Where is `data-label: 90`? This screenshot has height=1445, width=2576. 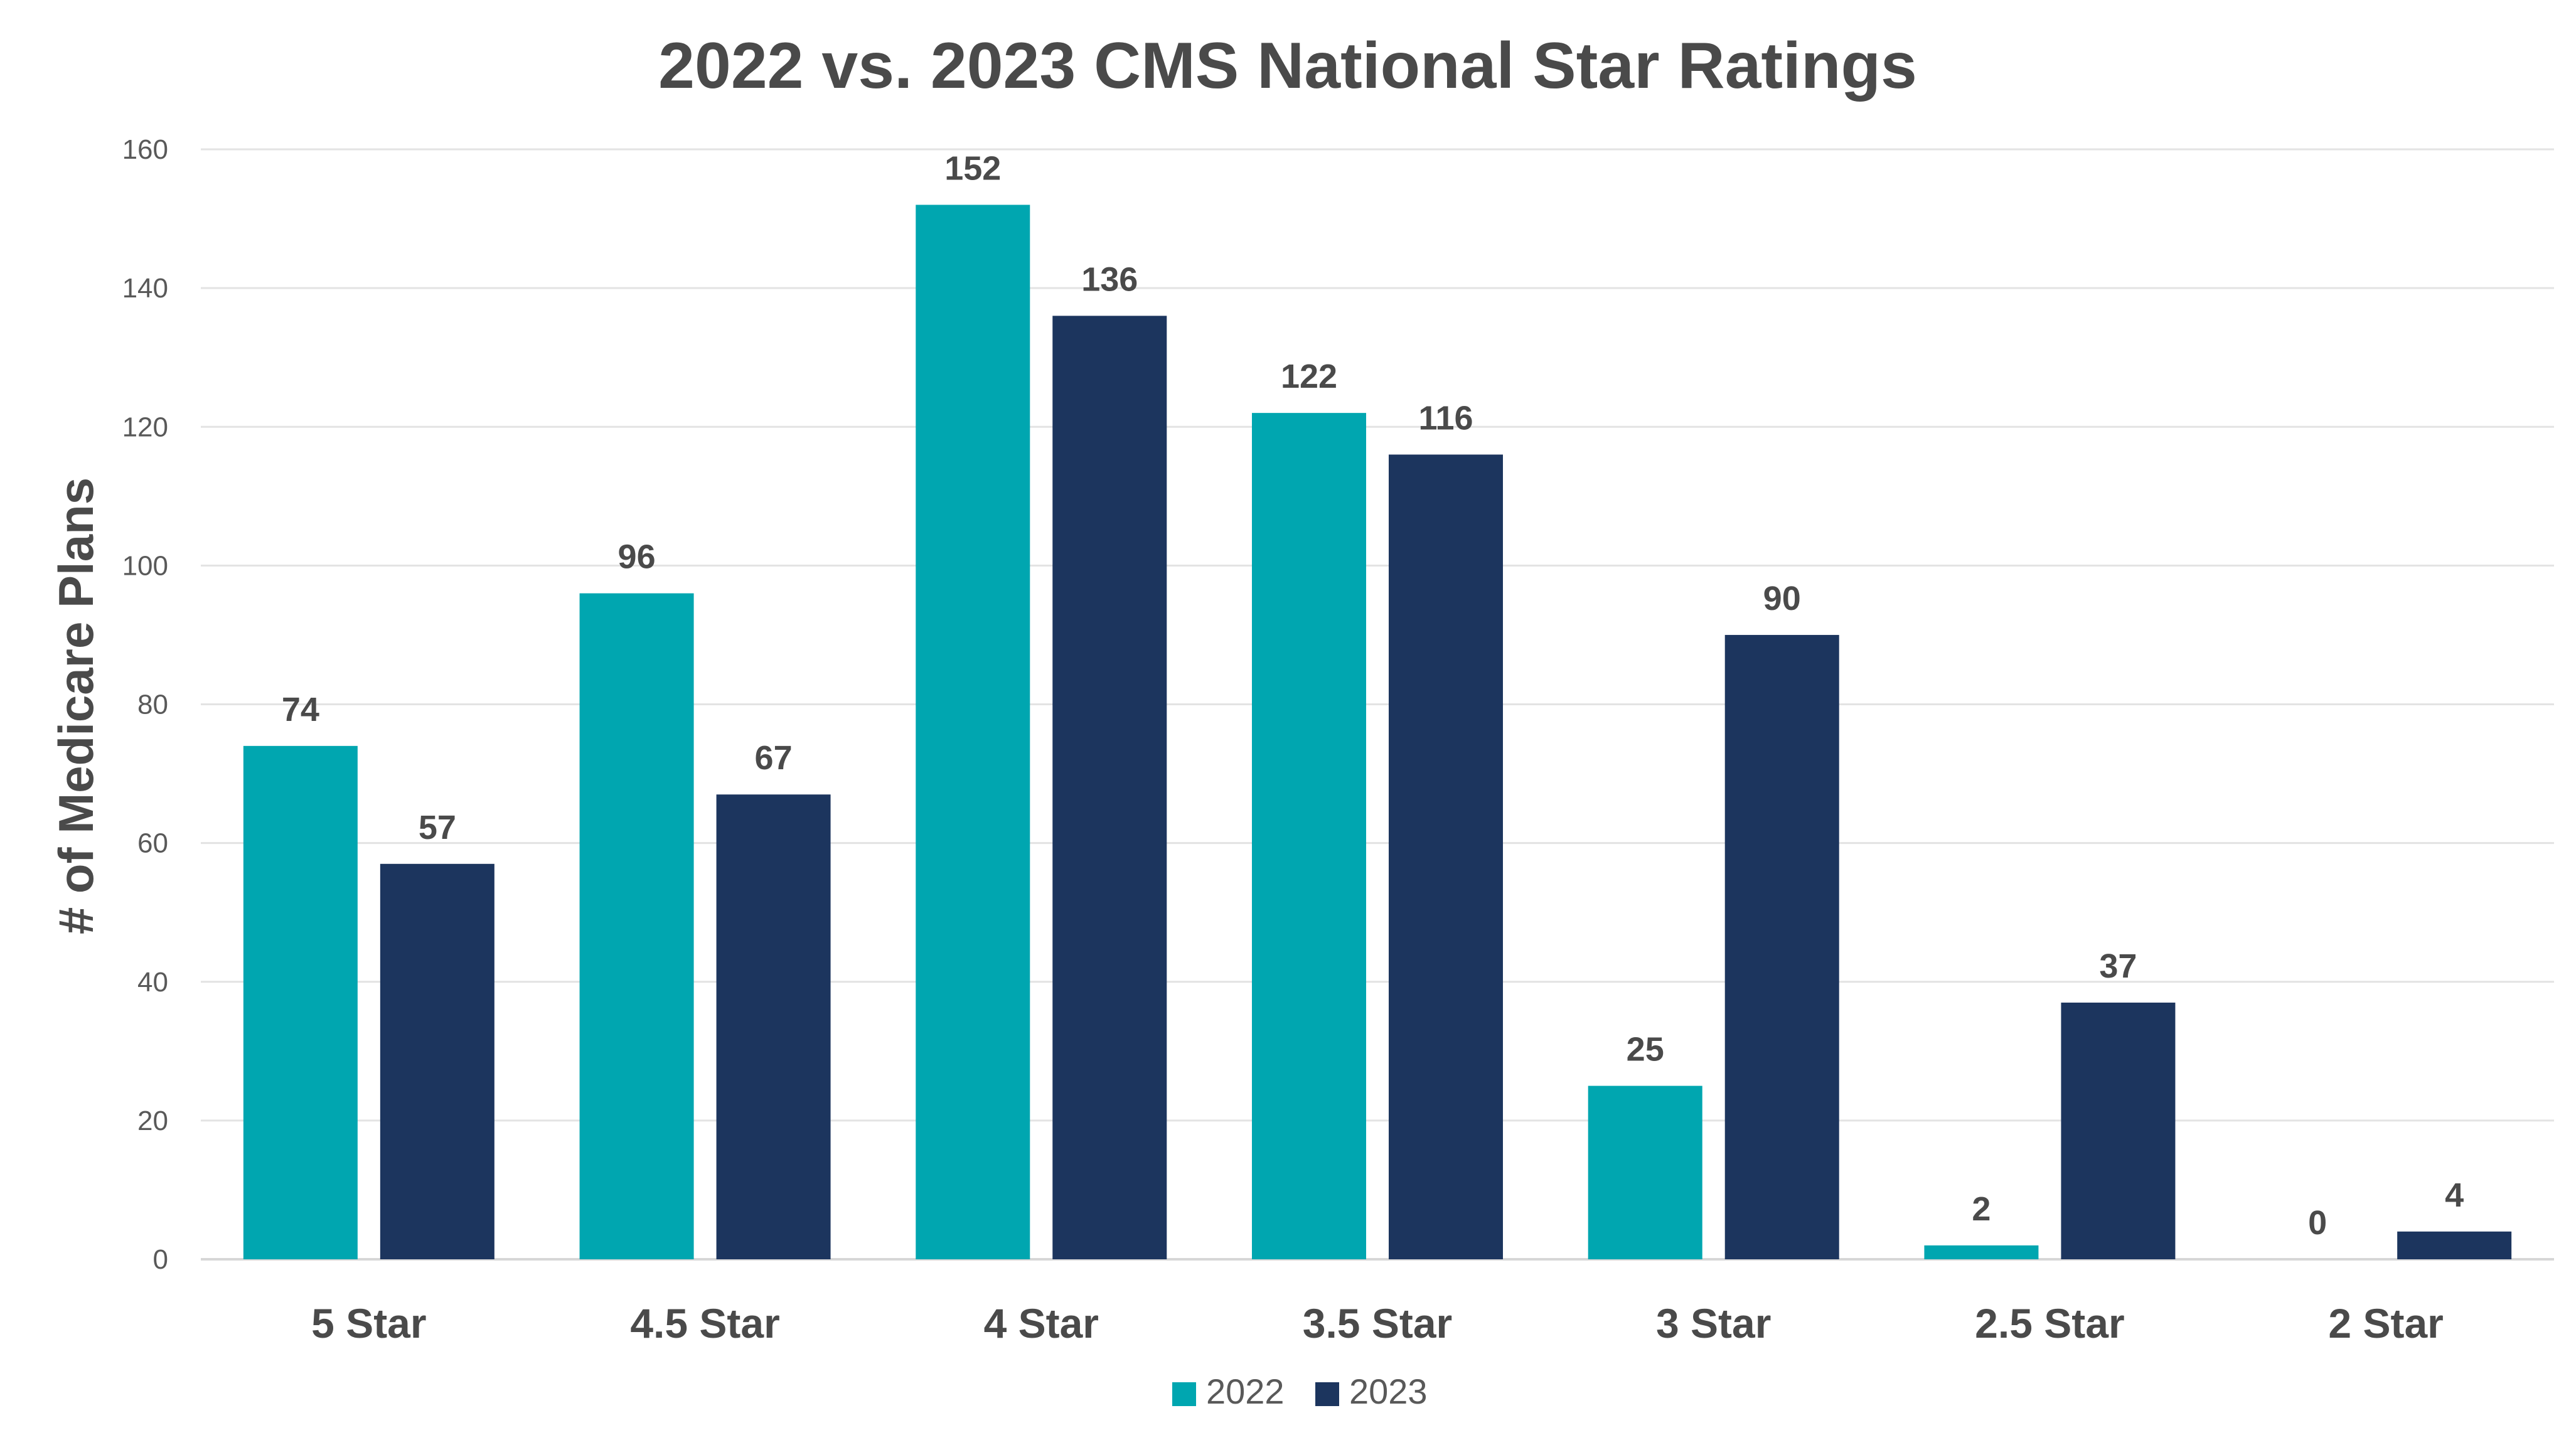 data-label: 90 is located at coordinates (1782, 598).